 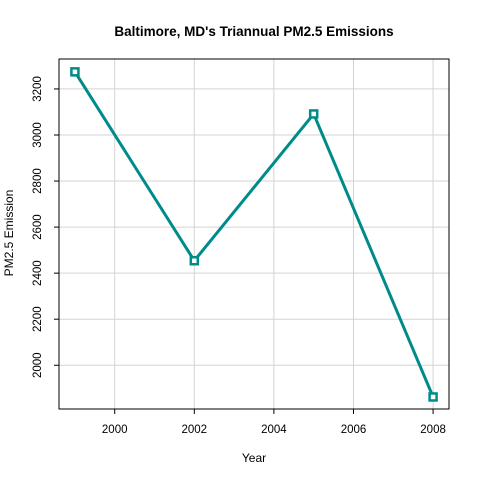 What do you see at coordinates (254, 458) in the screenshot?
I see `x-axis-label: Year` at bounding box center [254, 458].